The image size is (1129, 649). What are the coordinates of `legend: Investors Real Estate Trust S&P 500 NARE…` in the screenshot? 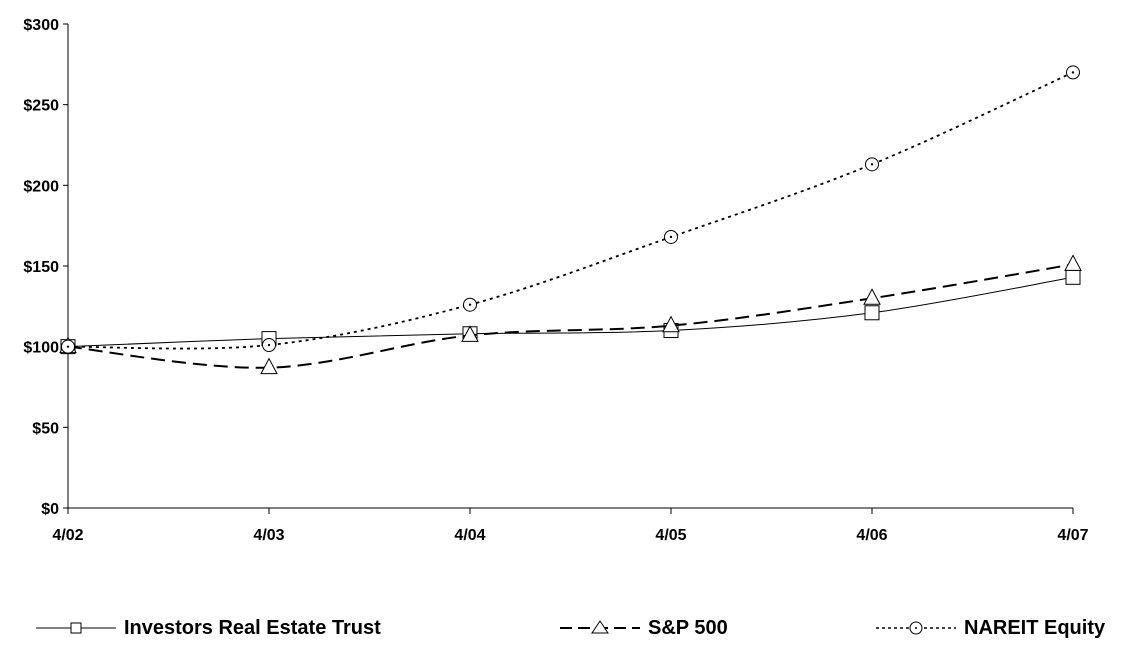 It's located at (564, 628).